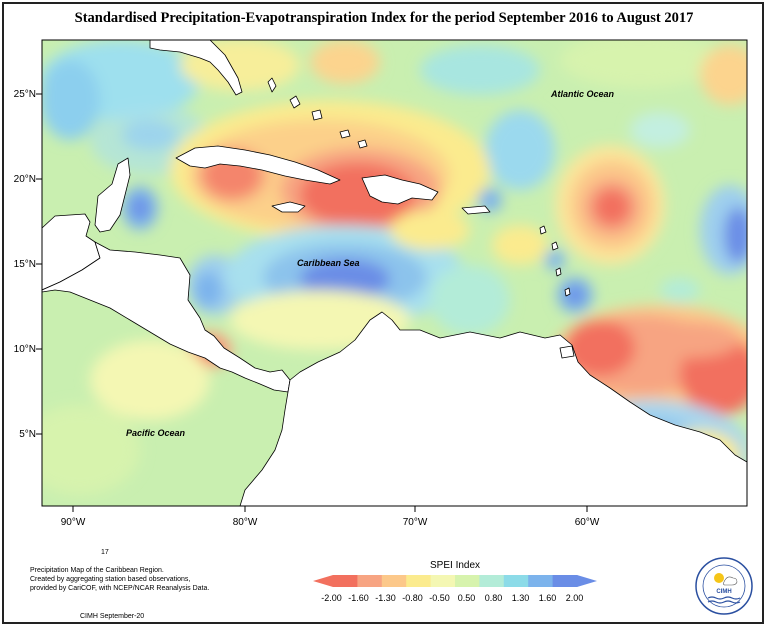 The image size is (768, 628). I want to click on legend-tick-label: -0.80, so click(412, 598).